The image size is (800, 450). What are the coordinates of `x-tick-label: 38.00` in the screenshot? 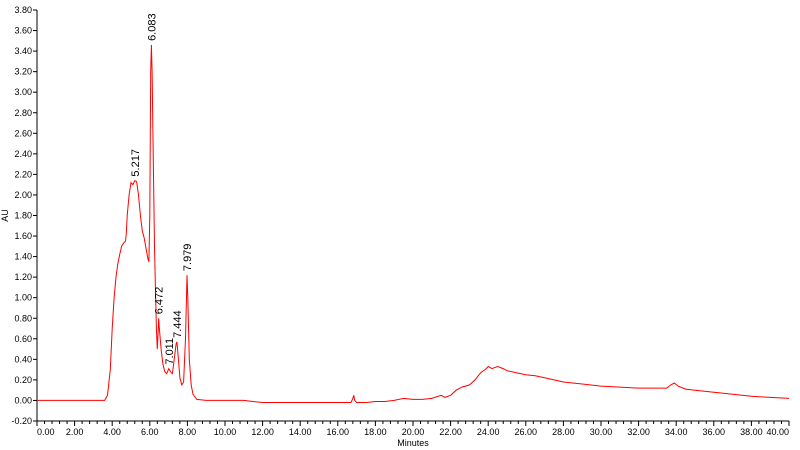 It's located at (751, 432).